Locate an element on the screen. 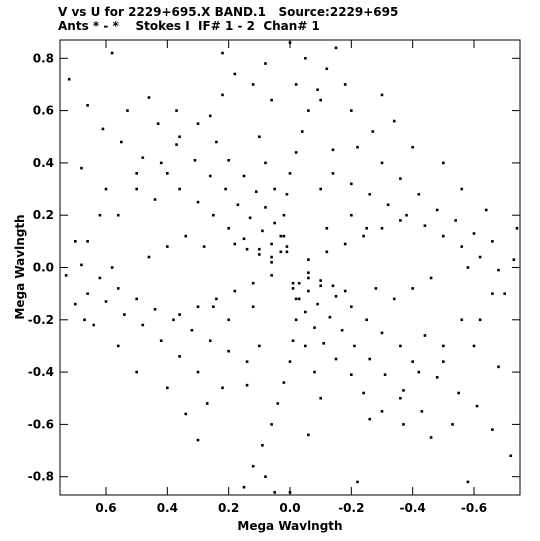 The image size is (540, 541). x-axis-label: Mega Wavlngth is located at coordinates (289, 526).